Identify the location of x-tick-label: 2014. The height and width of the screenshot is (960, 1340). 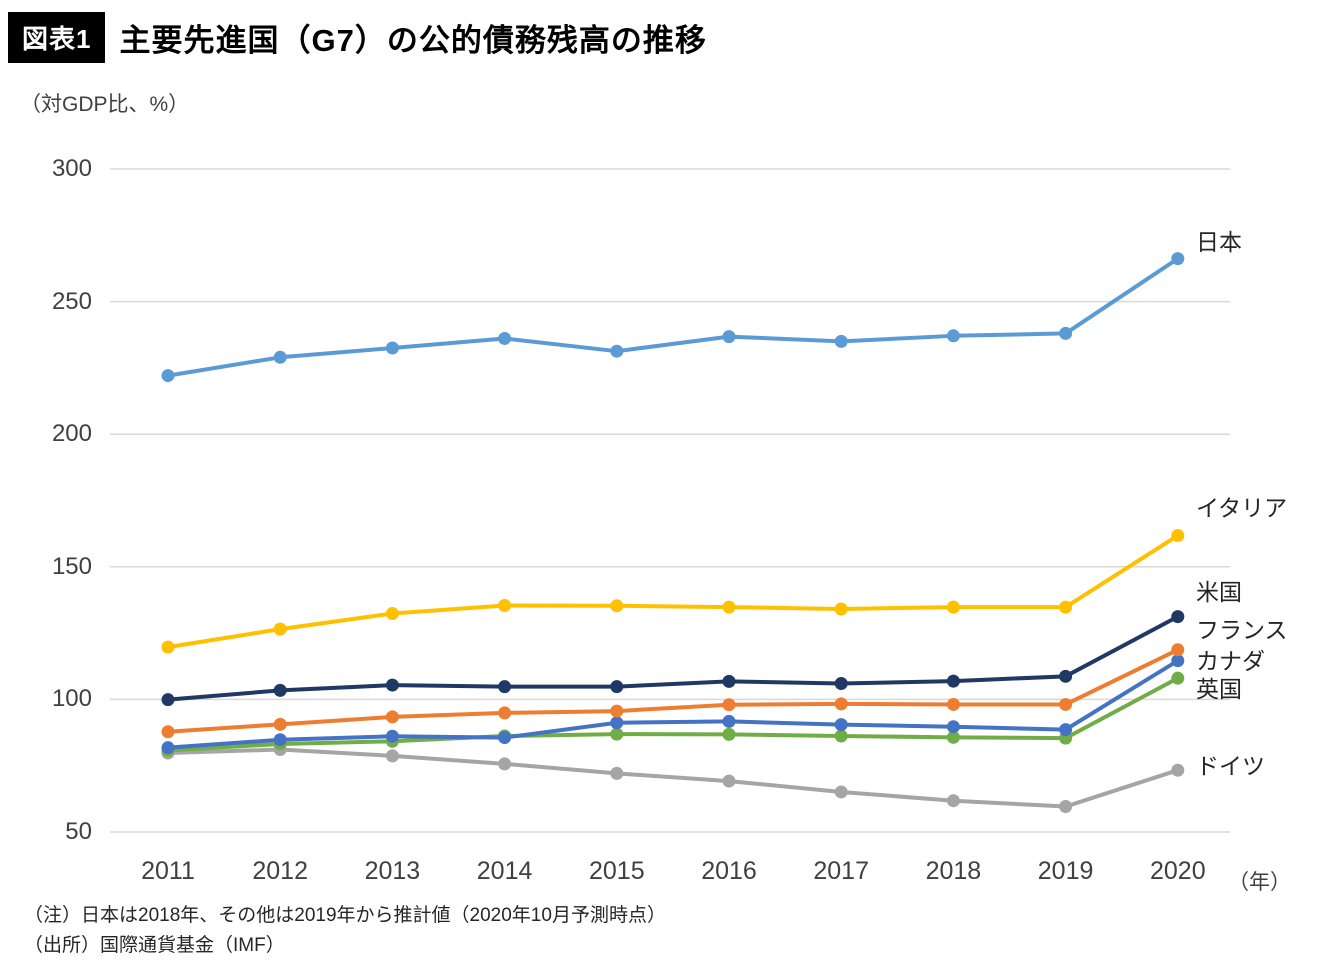
(504, 871).